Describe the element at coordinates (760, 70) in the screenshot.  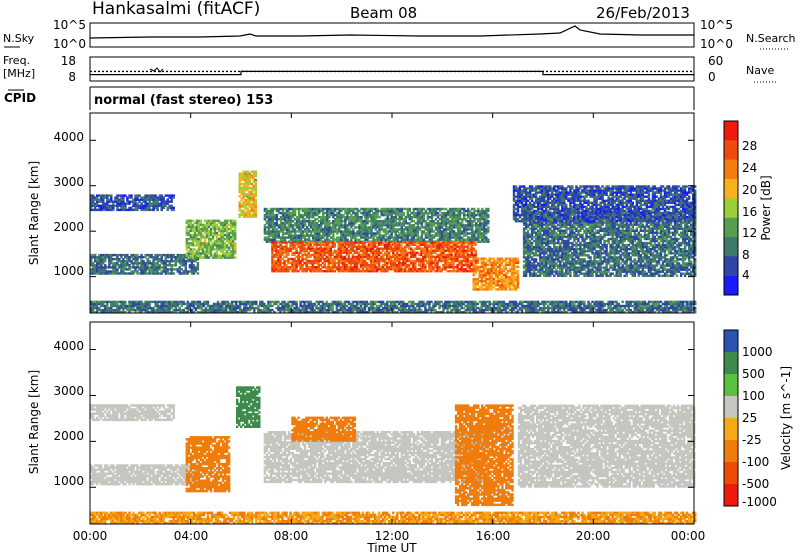
I see `nave-label: Nave` at that location.